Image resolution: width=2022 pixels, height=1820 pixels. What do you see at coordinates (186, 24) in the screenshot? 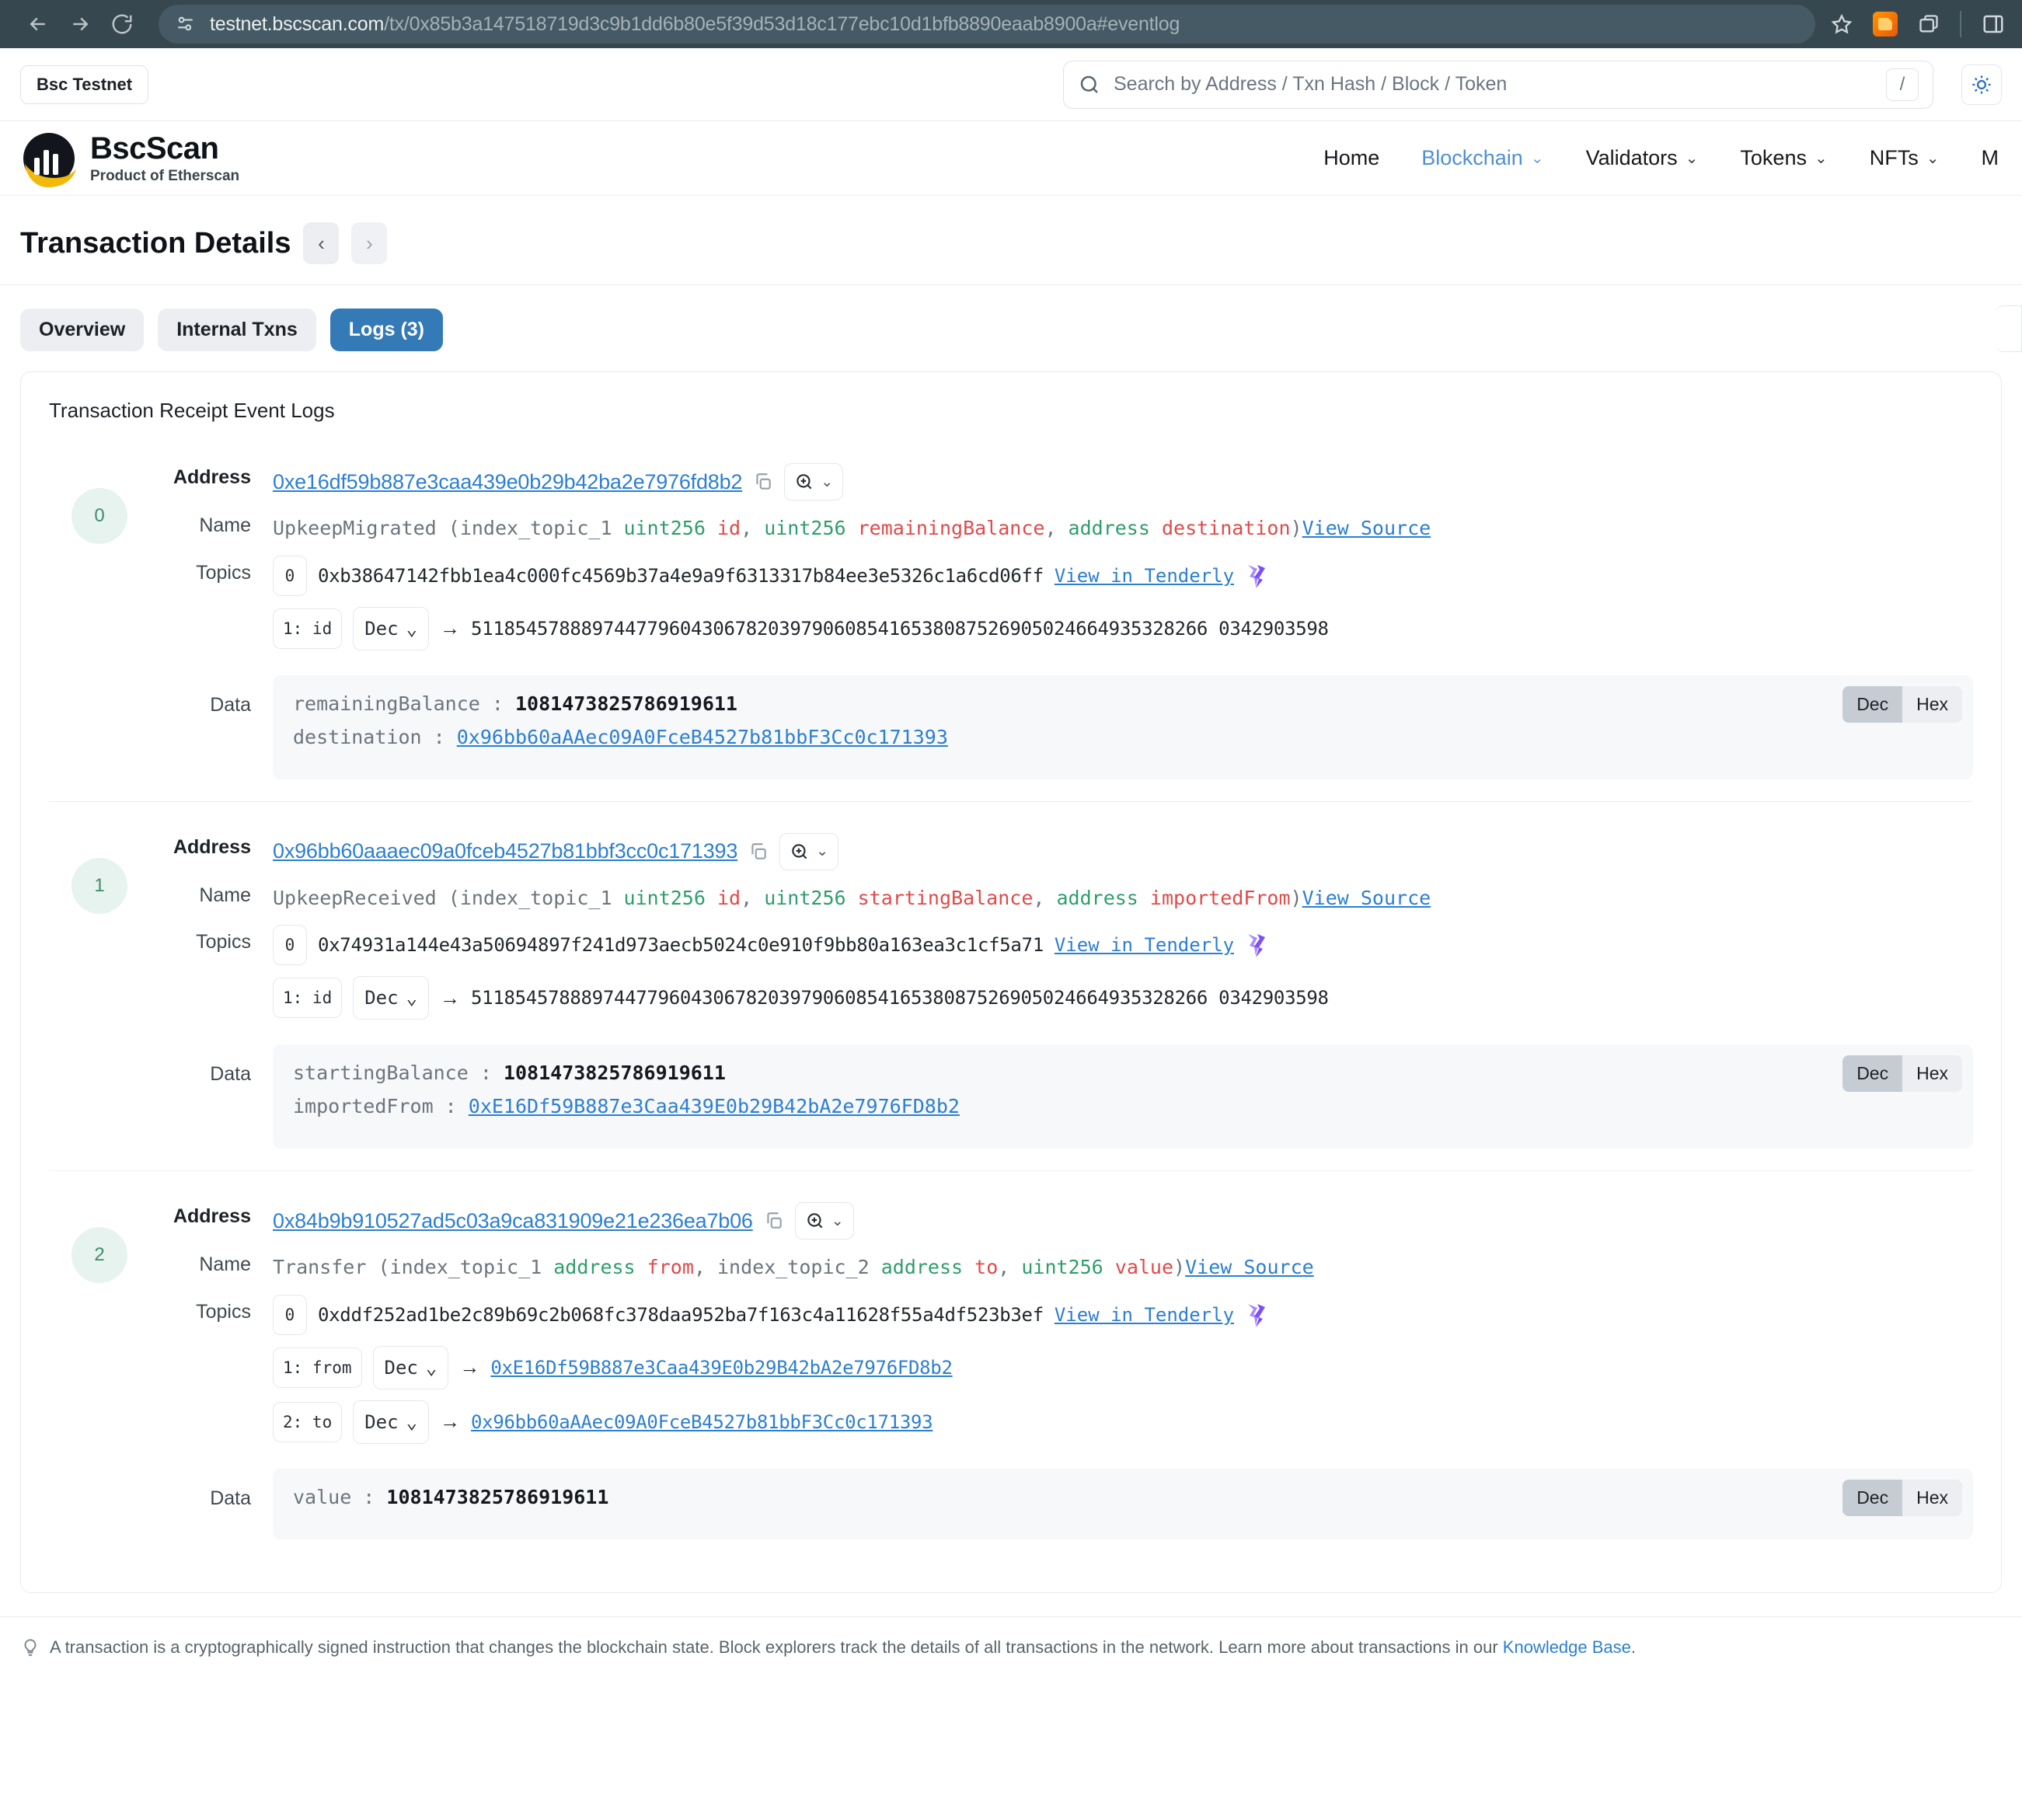
I see `site-settings-icon` at bounding box center [186, 24].